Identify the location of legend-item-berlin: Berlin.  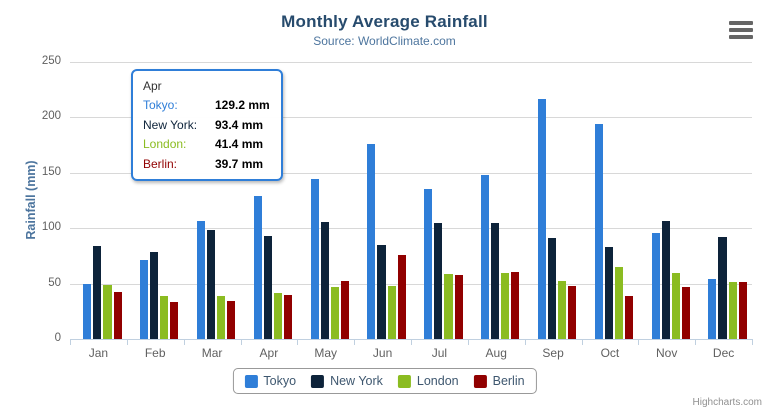
(499, 381).